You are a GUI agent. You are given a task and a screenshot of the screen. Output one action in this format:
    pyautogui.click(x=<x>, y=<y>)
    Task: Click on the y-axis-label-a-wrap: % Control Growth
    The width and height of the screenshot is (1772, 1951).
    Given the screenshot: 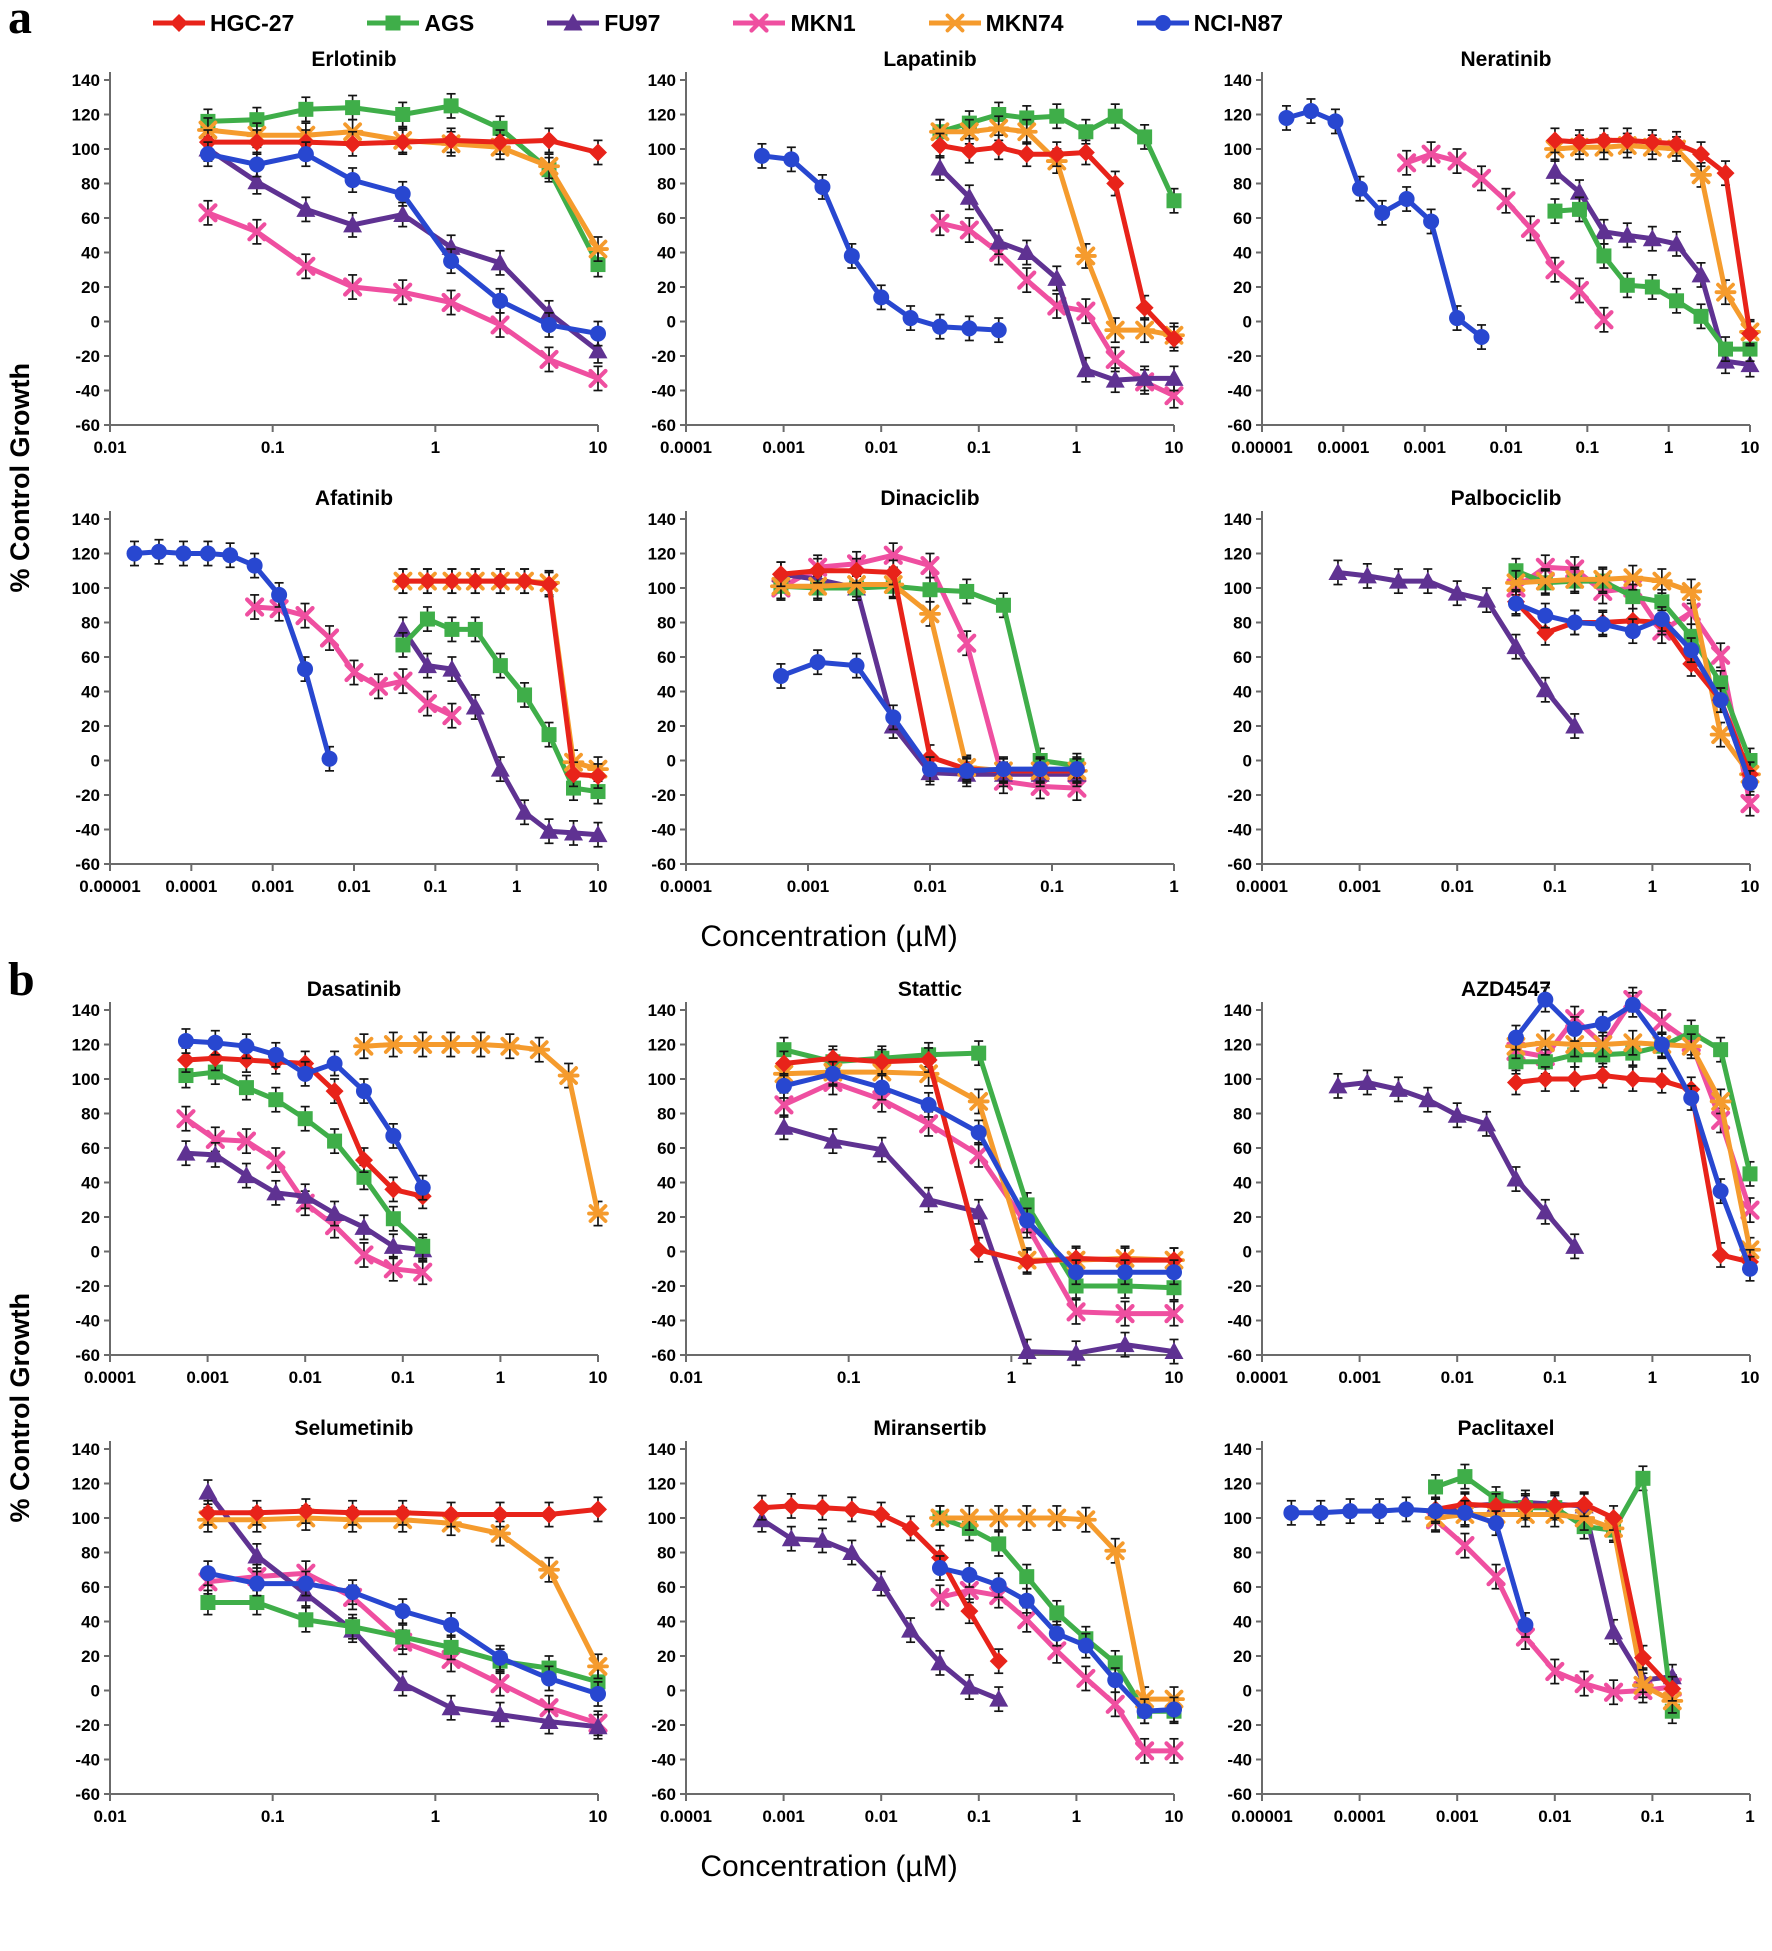 What is the action you would take?
    pyautogui.click(x=20, y=478)
    